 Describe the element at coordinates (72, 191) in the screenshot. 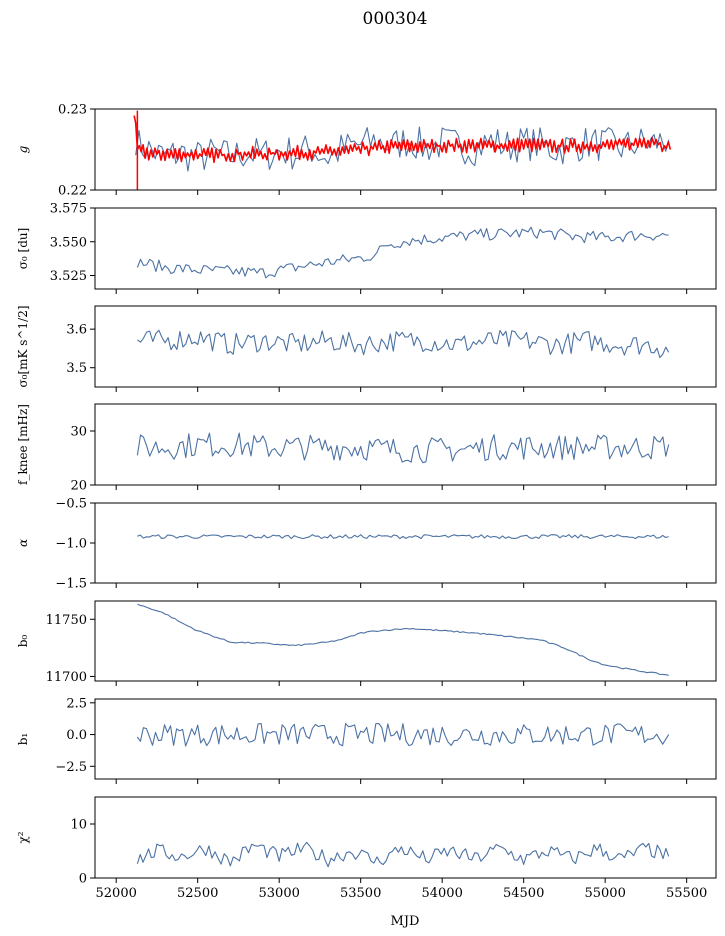

I see `y-tick-label-g: 0.22` at that location.